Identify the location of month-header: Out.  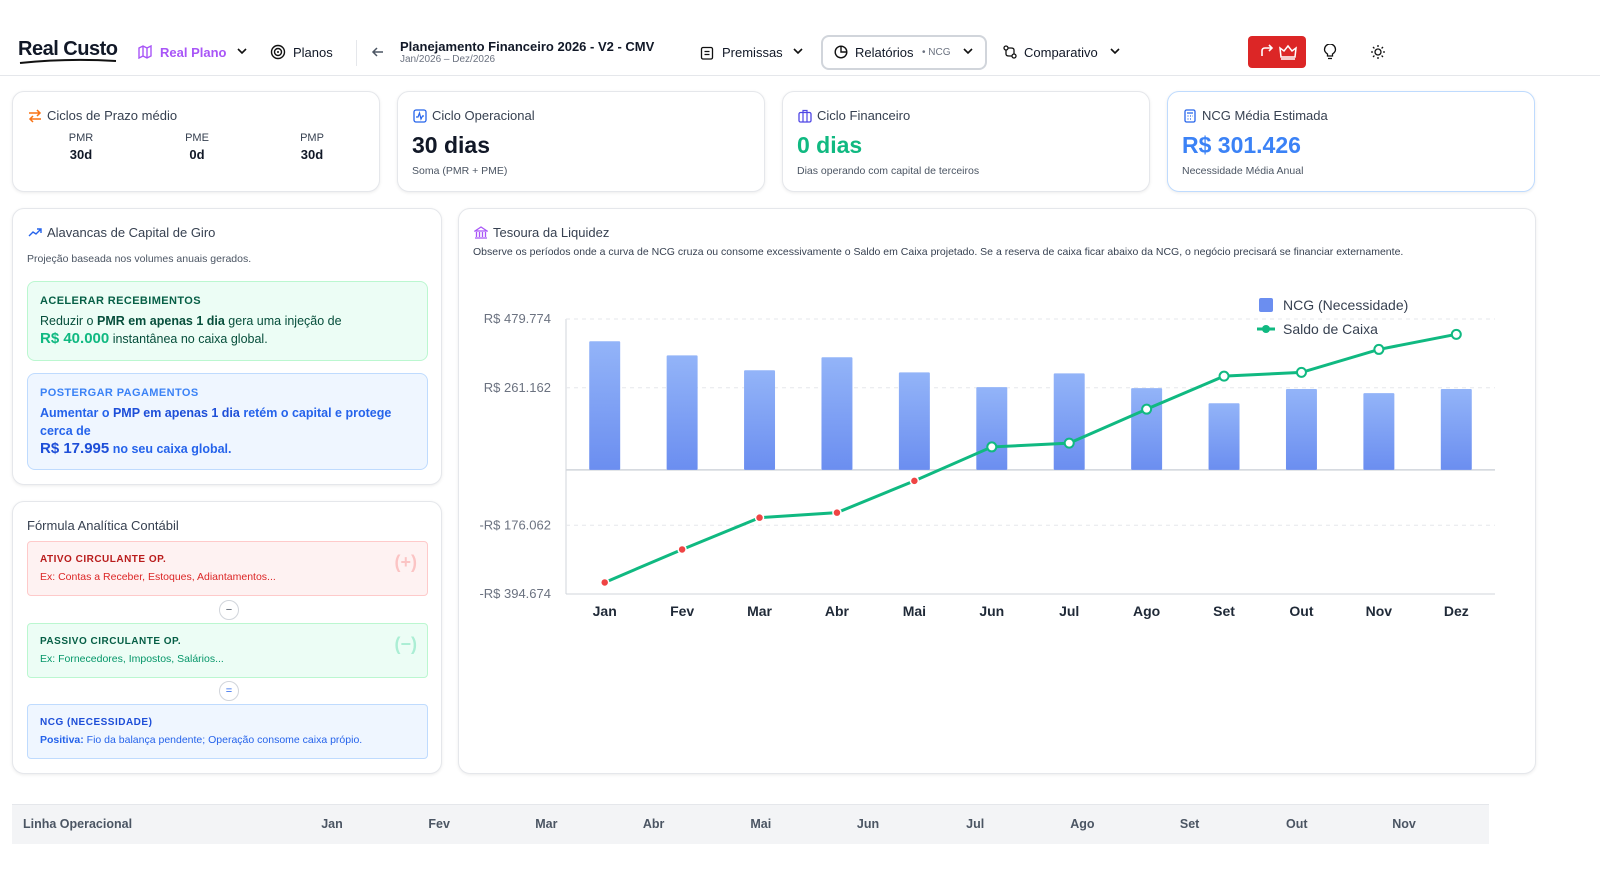
(1297, 824).